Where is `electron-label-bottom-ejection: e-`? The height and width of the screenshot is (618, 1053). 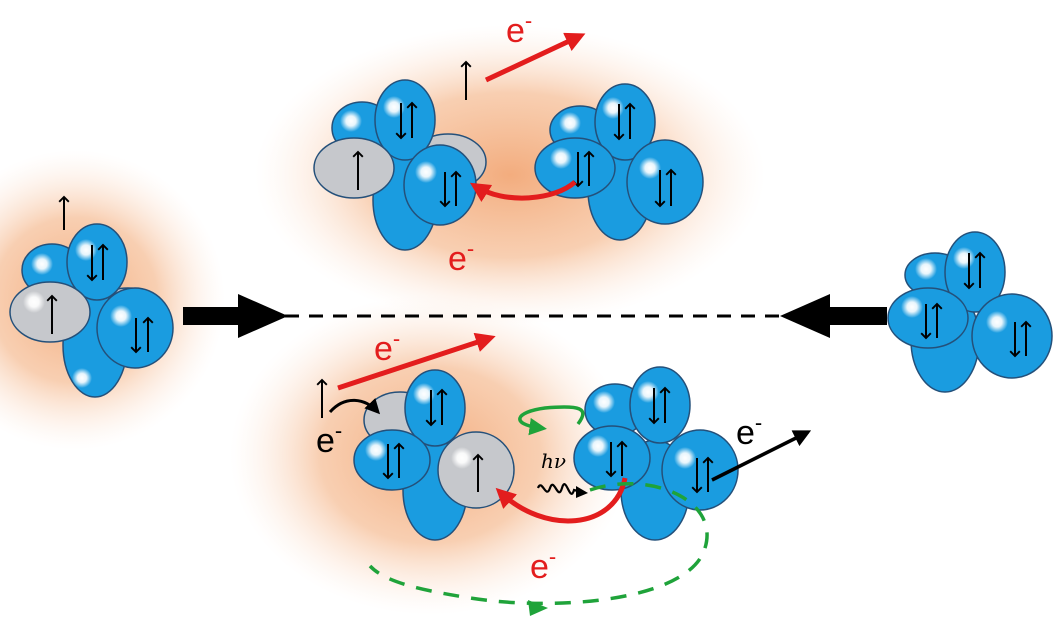
electron-label-bottom-ejection: e- is located at coordinates (749, 431).